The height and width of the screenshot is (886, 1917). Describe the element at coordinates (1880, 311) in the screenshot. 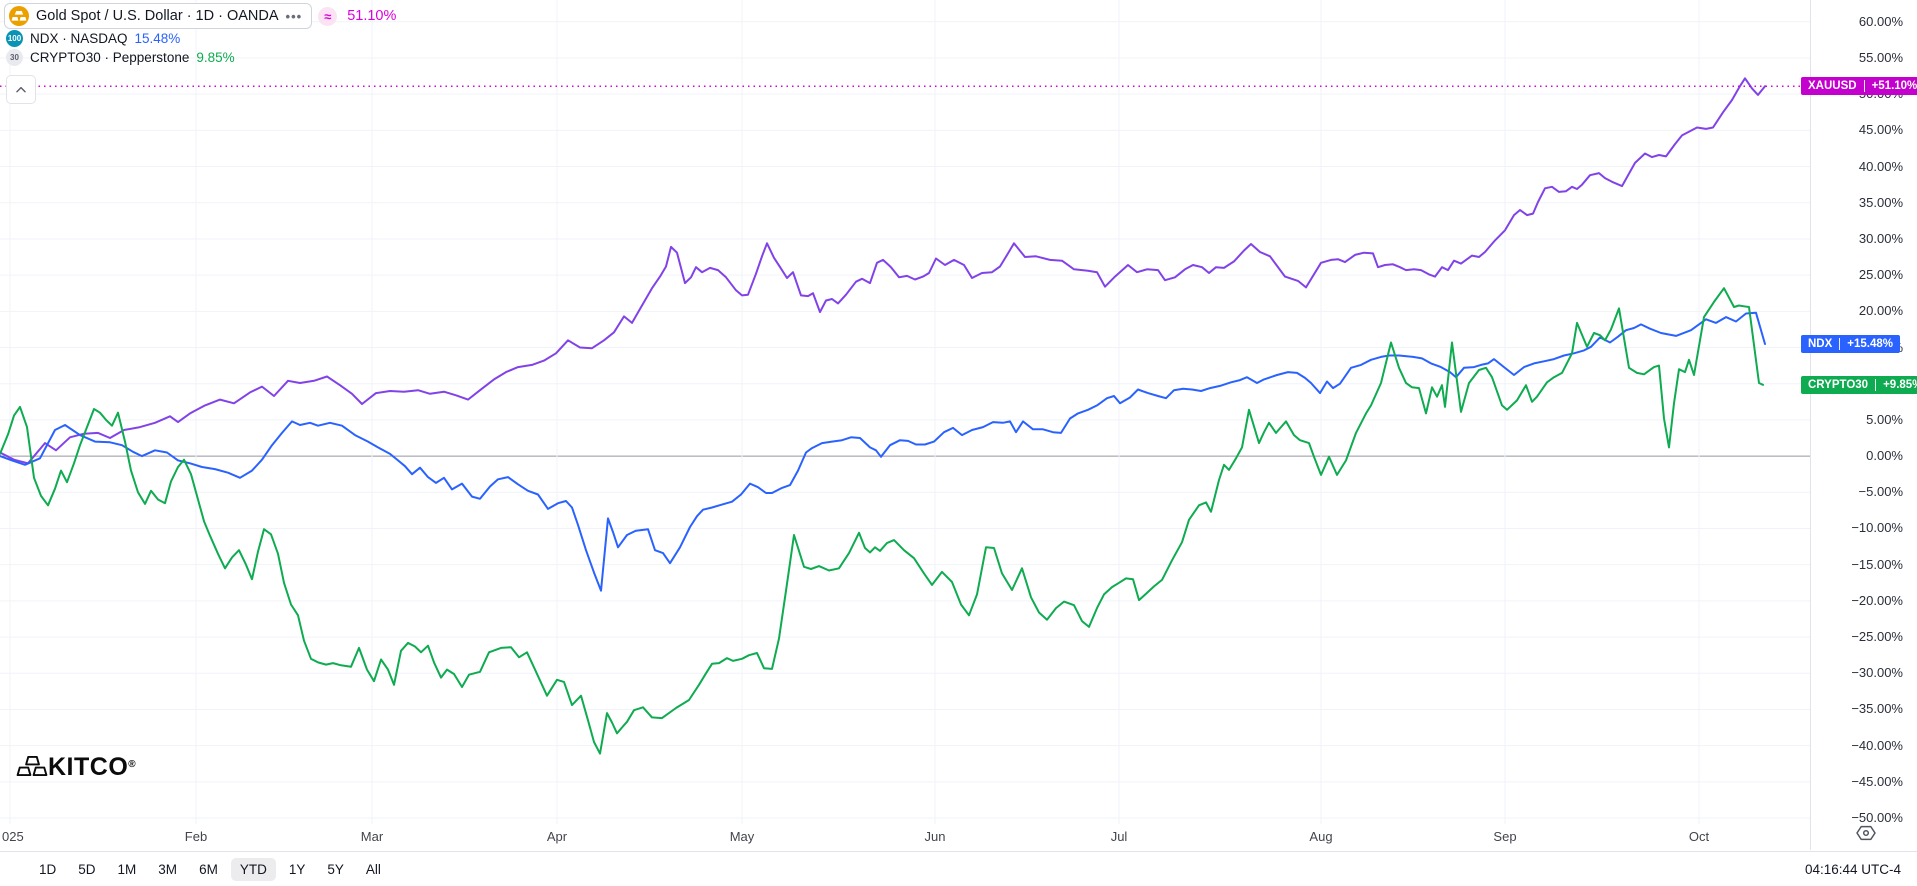

I see `y-axis-label: 20.00%` at that location.